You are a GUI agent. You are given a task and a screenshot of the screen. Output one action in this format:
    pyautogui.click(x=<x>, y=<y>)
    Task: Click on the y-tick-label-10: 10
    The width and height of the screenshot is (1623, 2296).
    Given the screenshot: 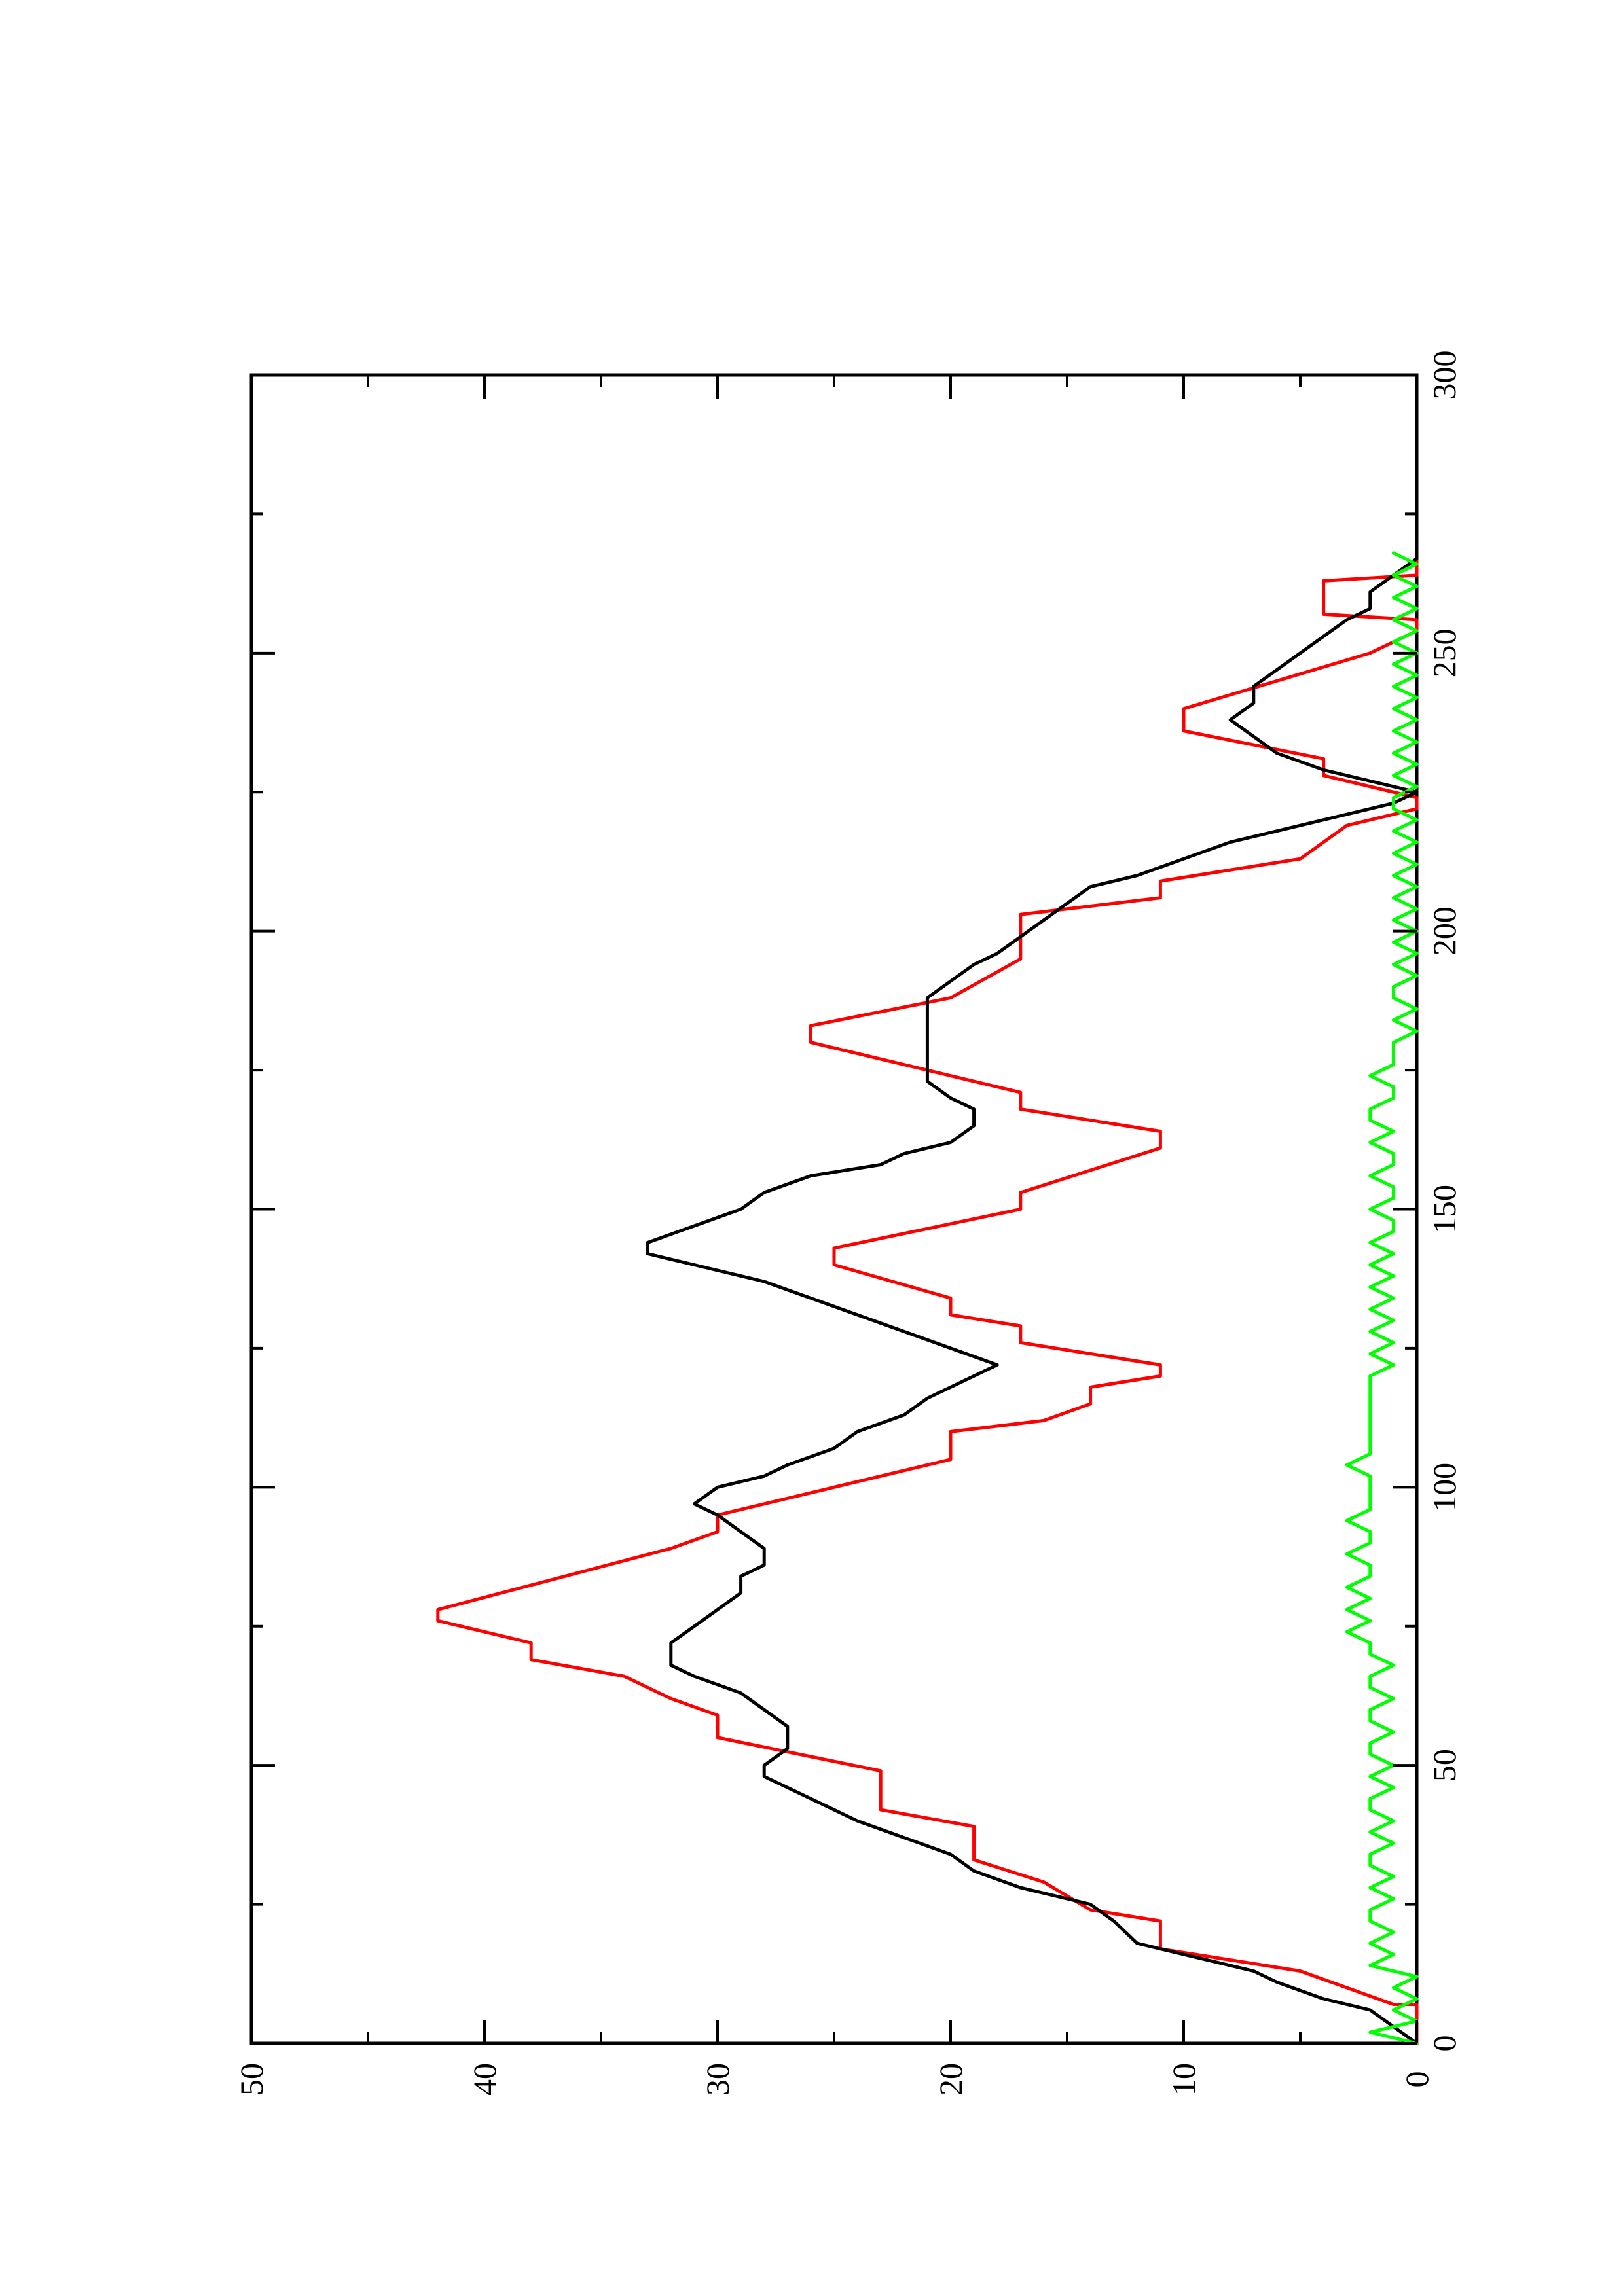 What is the action you would take?
    pyautogui.click(x=1183, y=2079)
    